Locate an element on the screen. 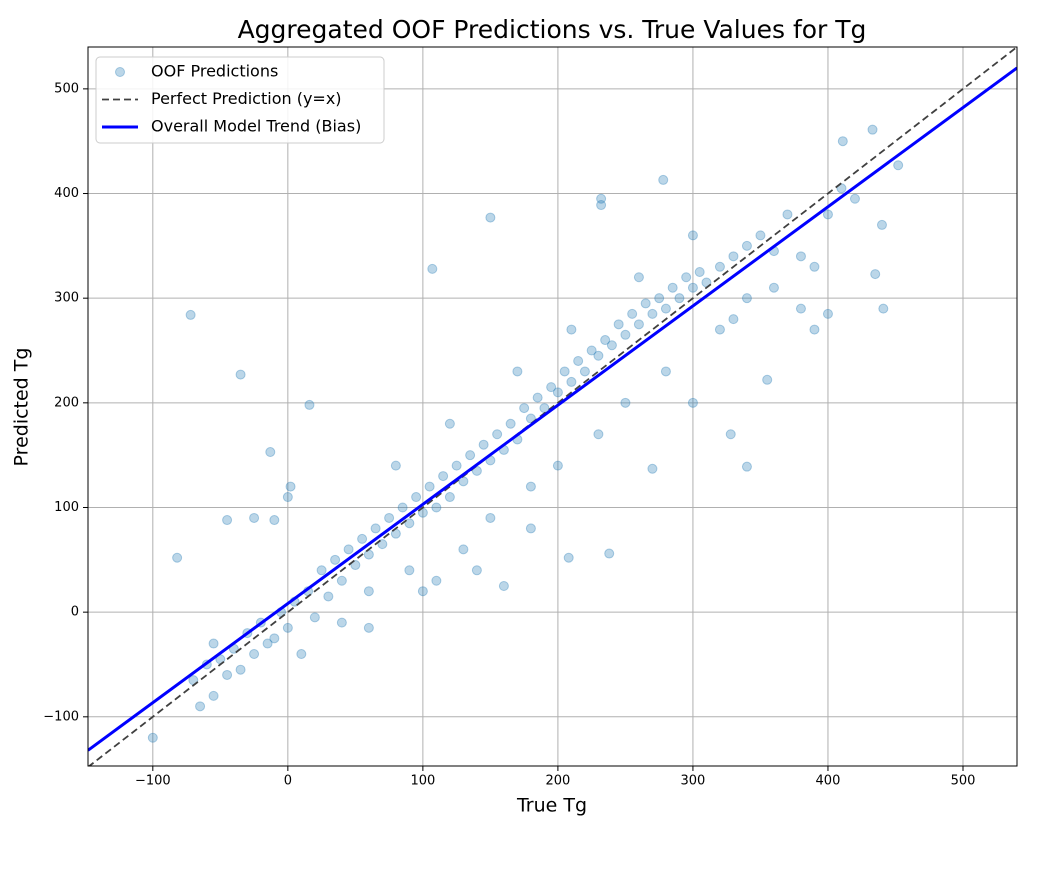 The image size is (1054, 869). x-tick-label: 100 is located at coordinates (422, 781).